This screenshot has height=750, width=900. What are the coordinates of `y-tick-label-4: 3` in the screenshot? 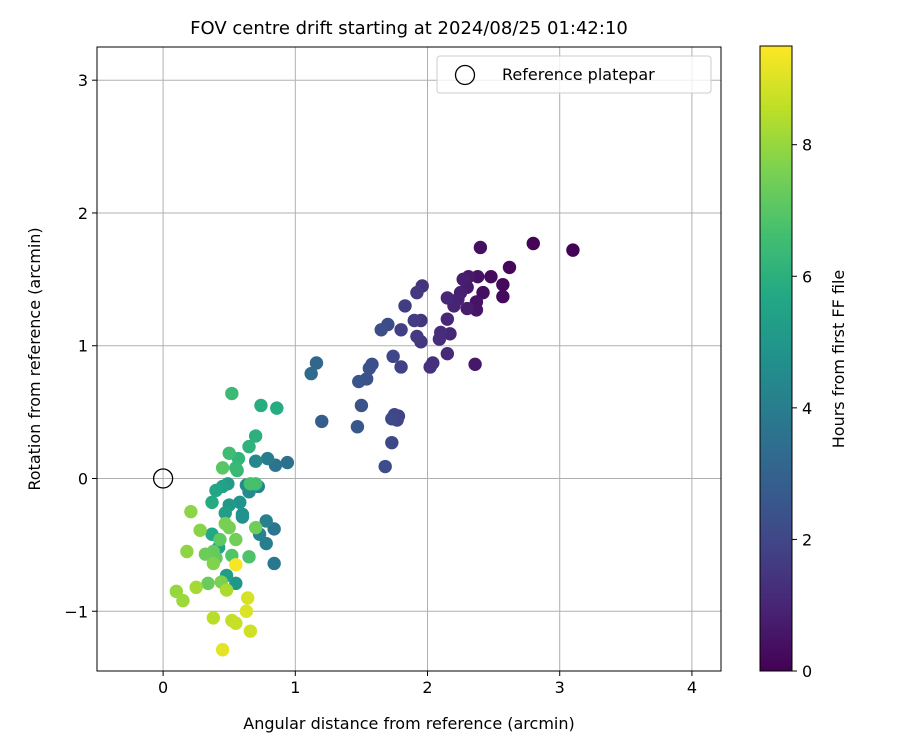 It's located at (83, 80).